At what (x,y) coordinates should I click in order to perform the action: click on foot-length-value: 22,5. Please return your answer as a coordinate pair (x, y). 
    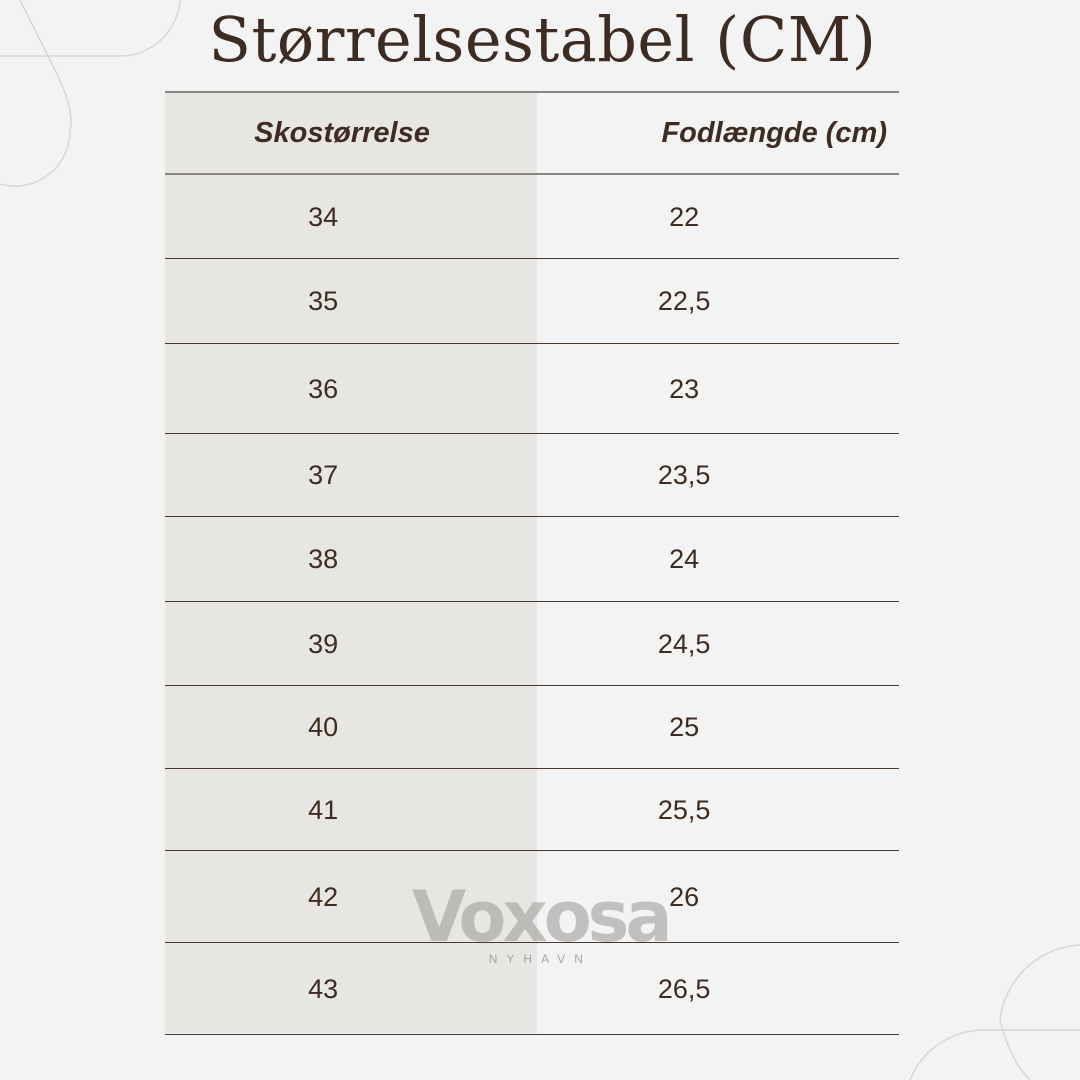
    Looking at the image, I should click on (684, 301).